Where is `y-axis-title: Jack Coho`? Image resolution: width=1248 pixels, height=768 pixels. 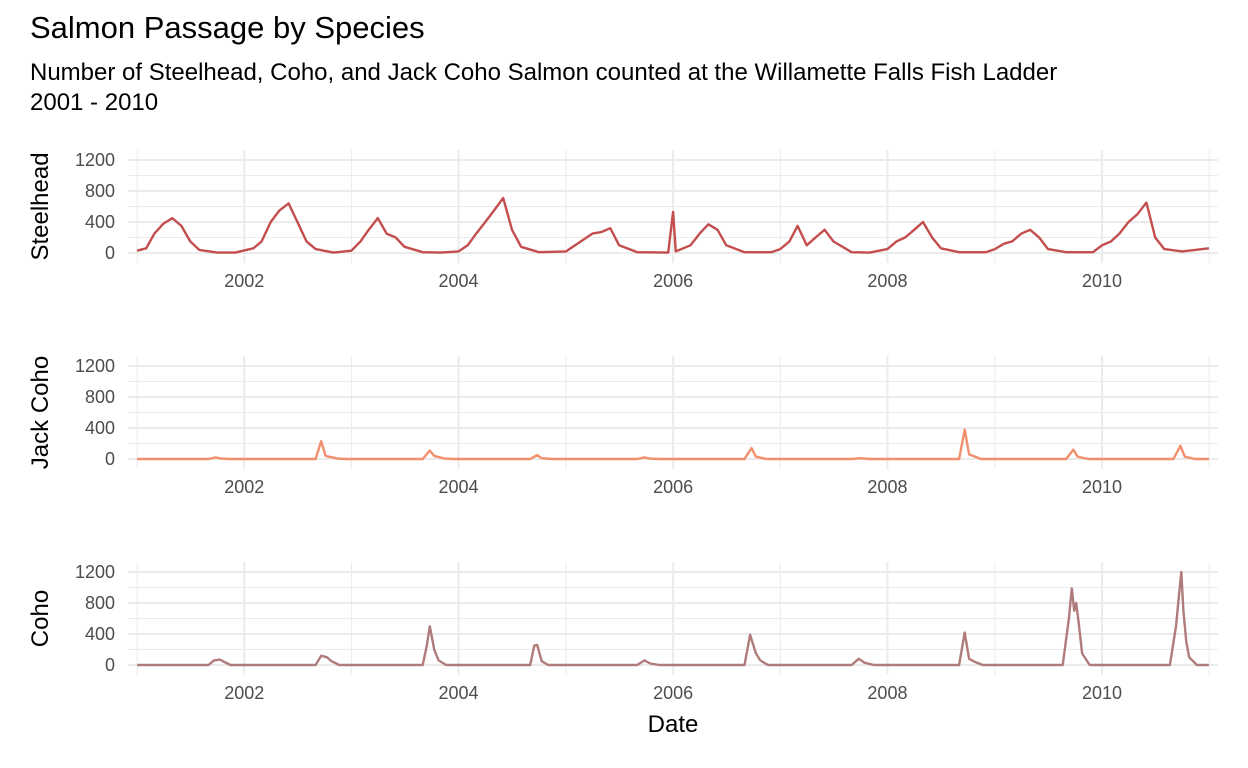 y-axis-title: Jack Coho is located at coordinates (40, 412).